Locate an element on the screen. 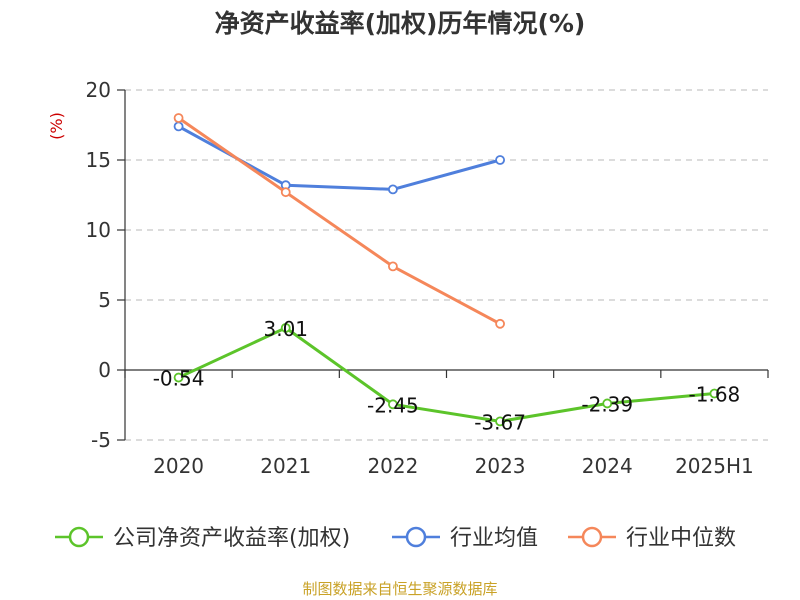  x-tick-label: 2020 is located at coordinates (178, 466).